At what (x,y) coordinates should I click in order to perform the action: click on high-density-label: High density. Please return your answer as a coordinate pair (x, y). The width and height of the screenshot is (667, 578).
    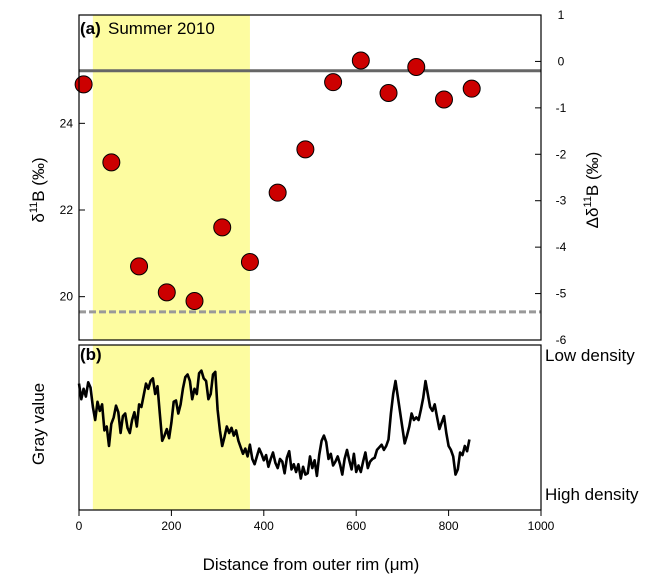
    Looking at the image, I should click on (592, 494).